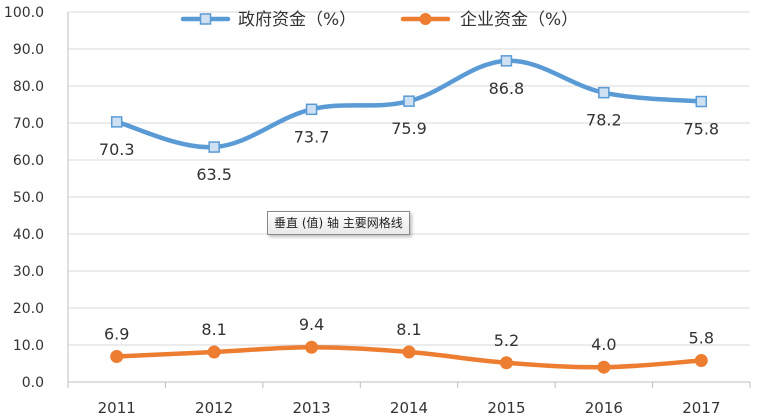 This screenshot has width=760, height=417. I want to click on data-label: 9.4, so click(311, 324).